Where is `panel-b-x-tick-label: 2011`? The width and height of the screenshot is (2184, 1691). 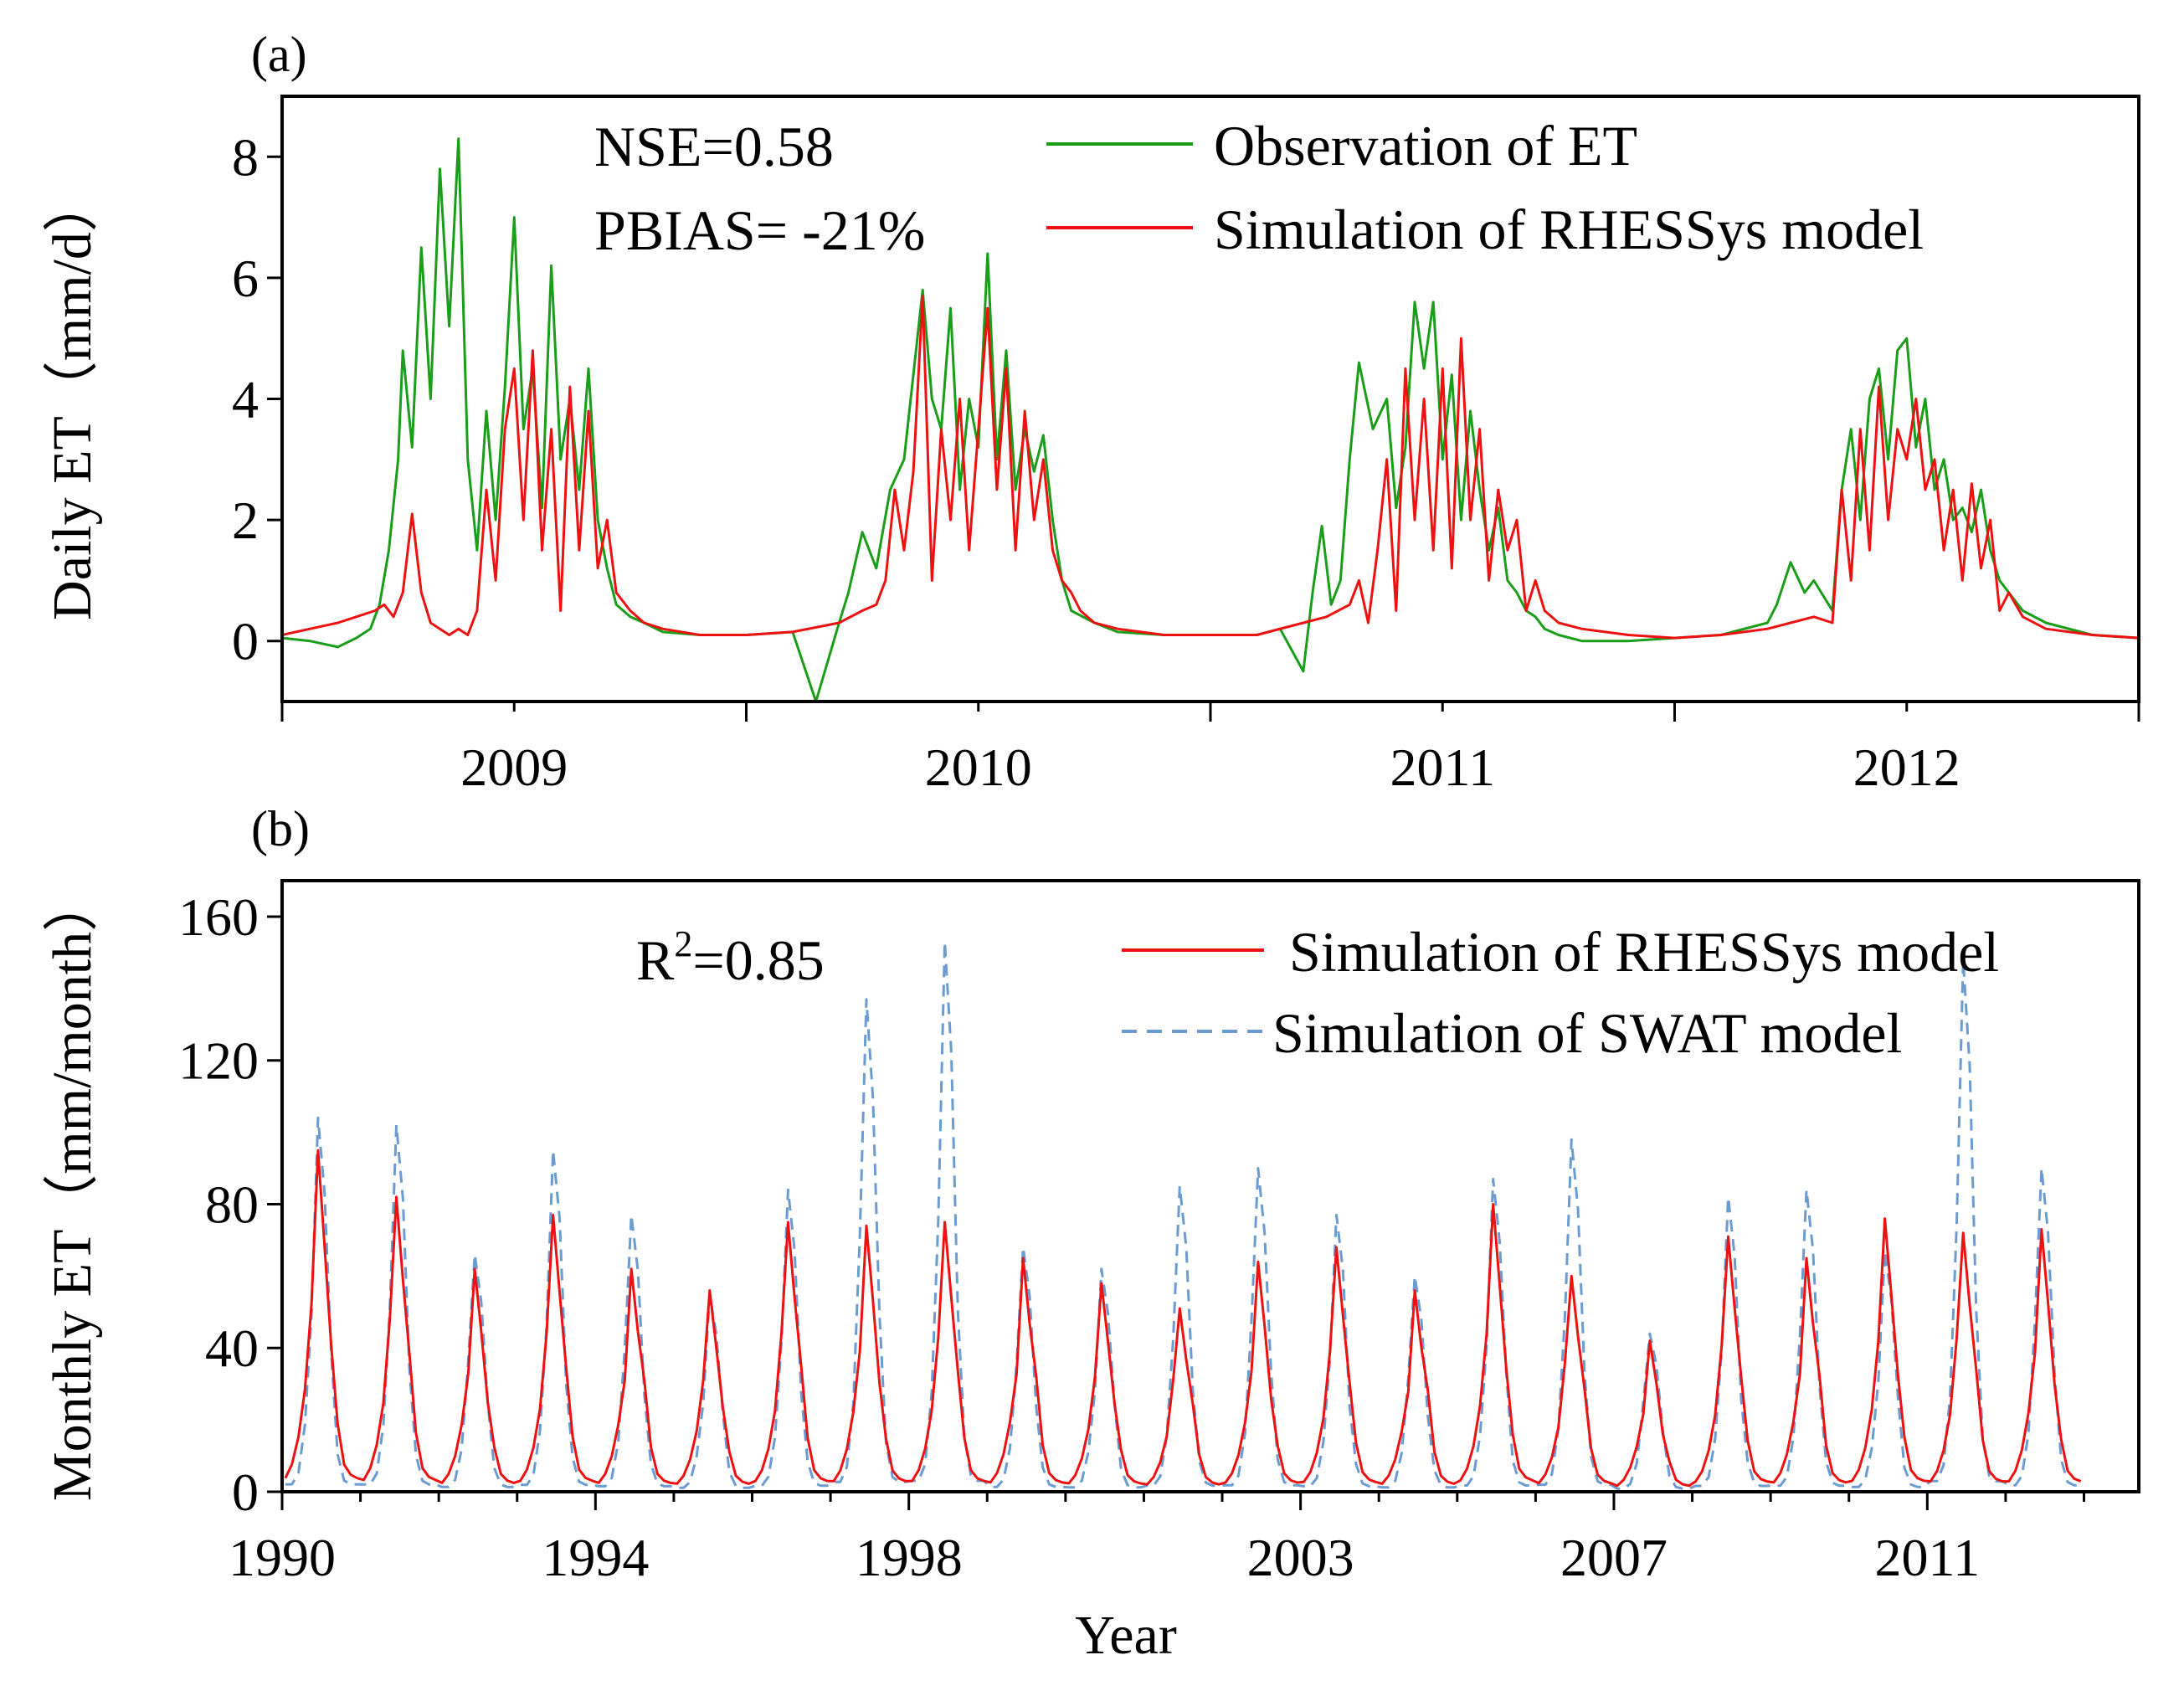 panel-b-x-tick-label: 2011 is located at coordinates (1928, 1557).